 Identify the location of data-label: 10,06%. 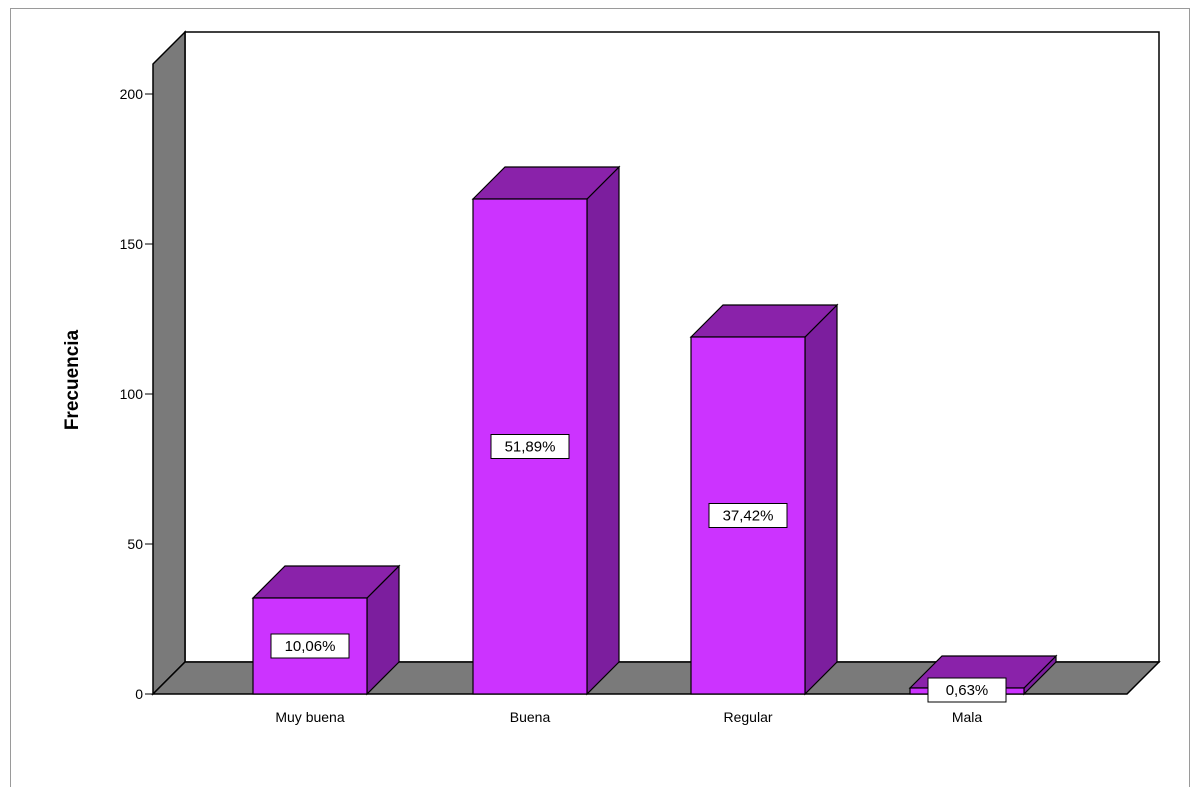
(310, 646).